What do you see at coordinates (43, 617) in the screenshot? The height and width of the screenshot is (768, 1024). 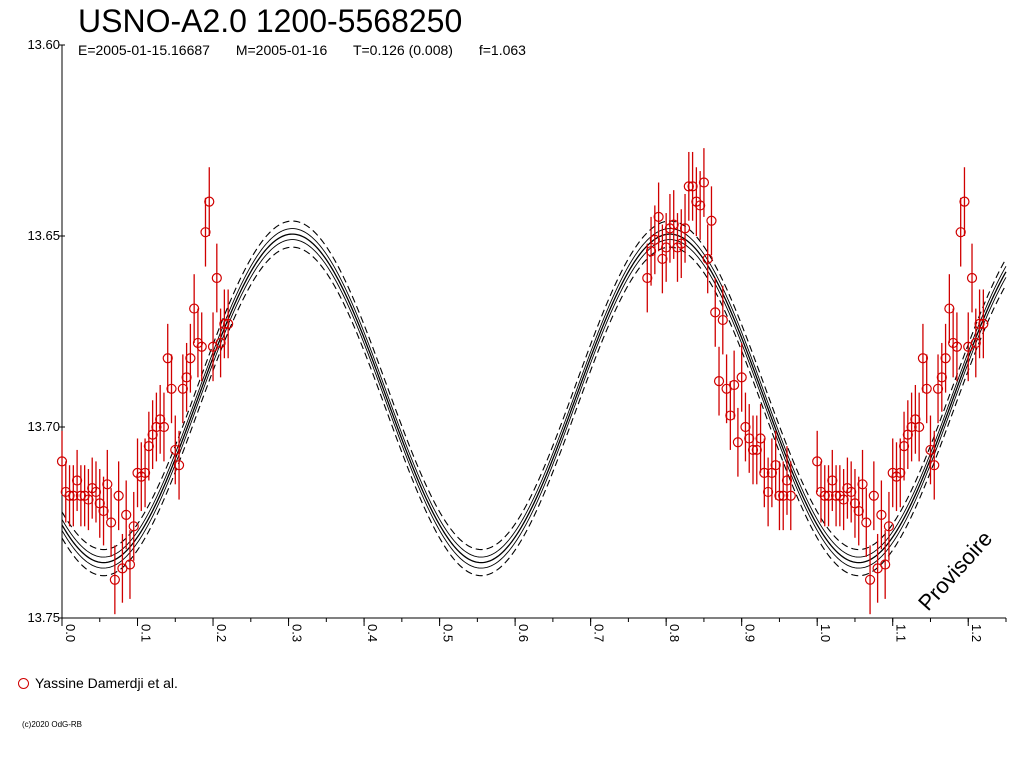 I see `y-tick-label: 13.75` at bounding box center [43, 617].